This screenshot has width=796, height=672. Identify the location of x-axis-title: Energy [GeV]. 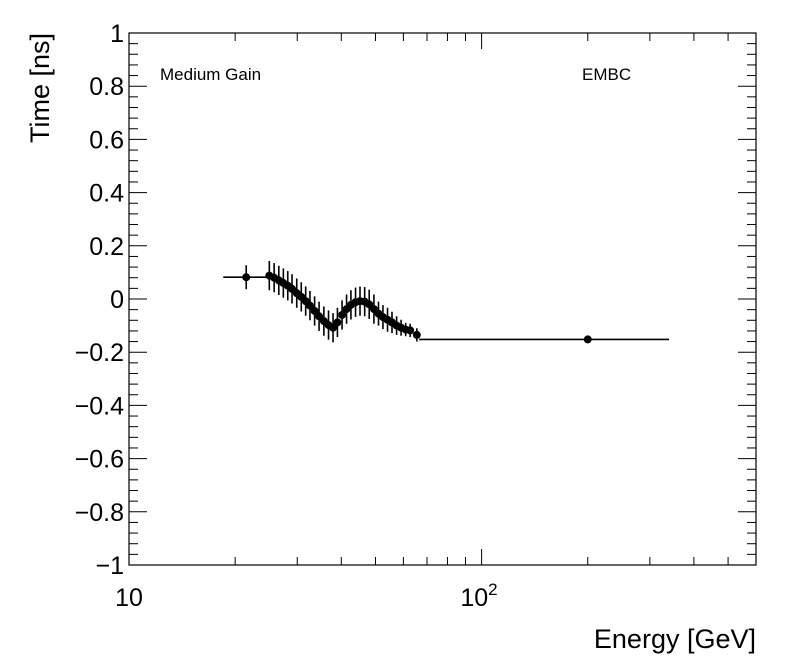
(675, 639).